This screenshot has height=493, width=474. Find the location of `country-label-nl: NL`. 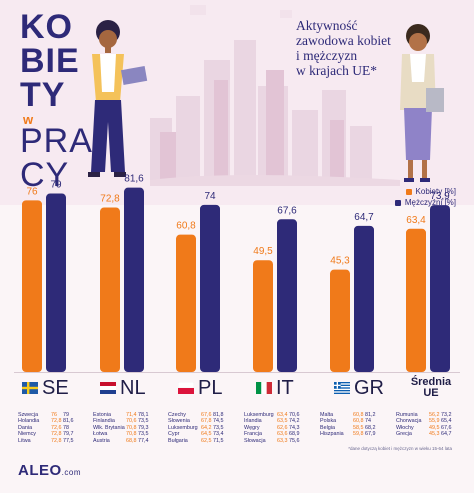

country-label-nl: NL is located at coordinates (123, 388).